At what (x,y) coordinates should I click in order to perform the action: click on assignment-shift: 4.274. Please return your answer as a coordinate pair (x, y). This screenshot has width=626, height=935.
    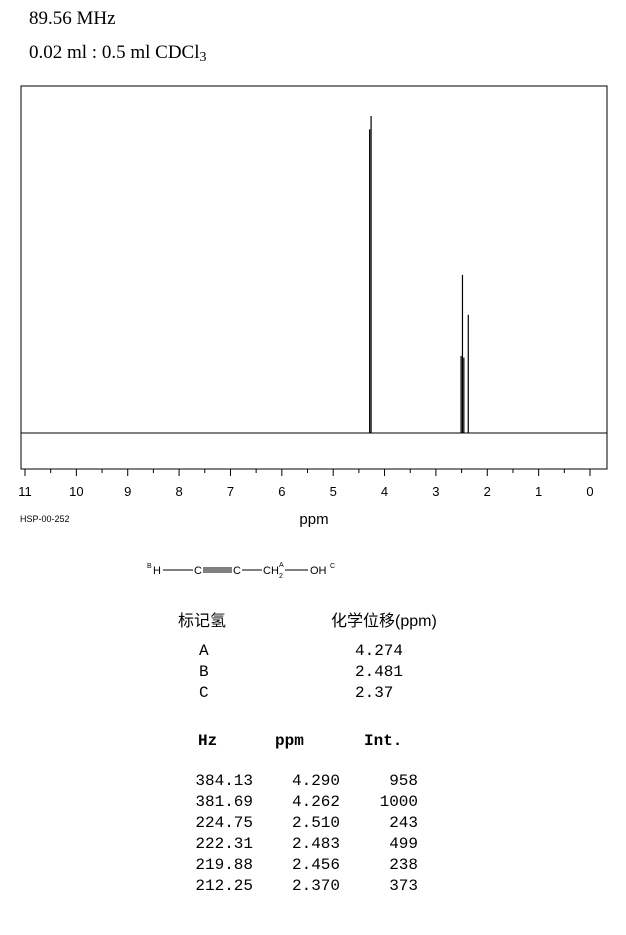
    Looking at the image, I should click on (379, 651).